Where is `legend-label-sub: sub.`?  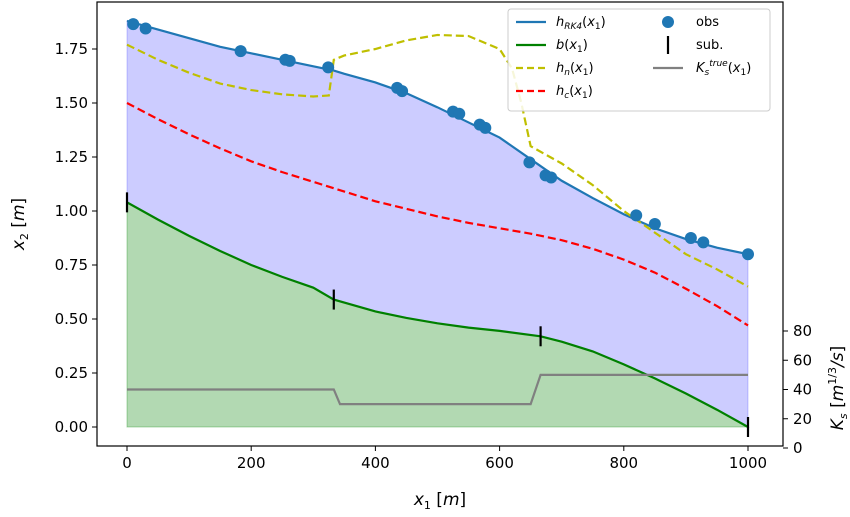
legend-label-sub: sub. is located at coordinates (709, 45).